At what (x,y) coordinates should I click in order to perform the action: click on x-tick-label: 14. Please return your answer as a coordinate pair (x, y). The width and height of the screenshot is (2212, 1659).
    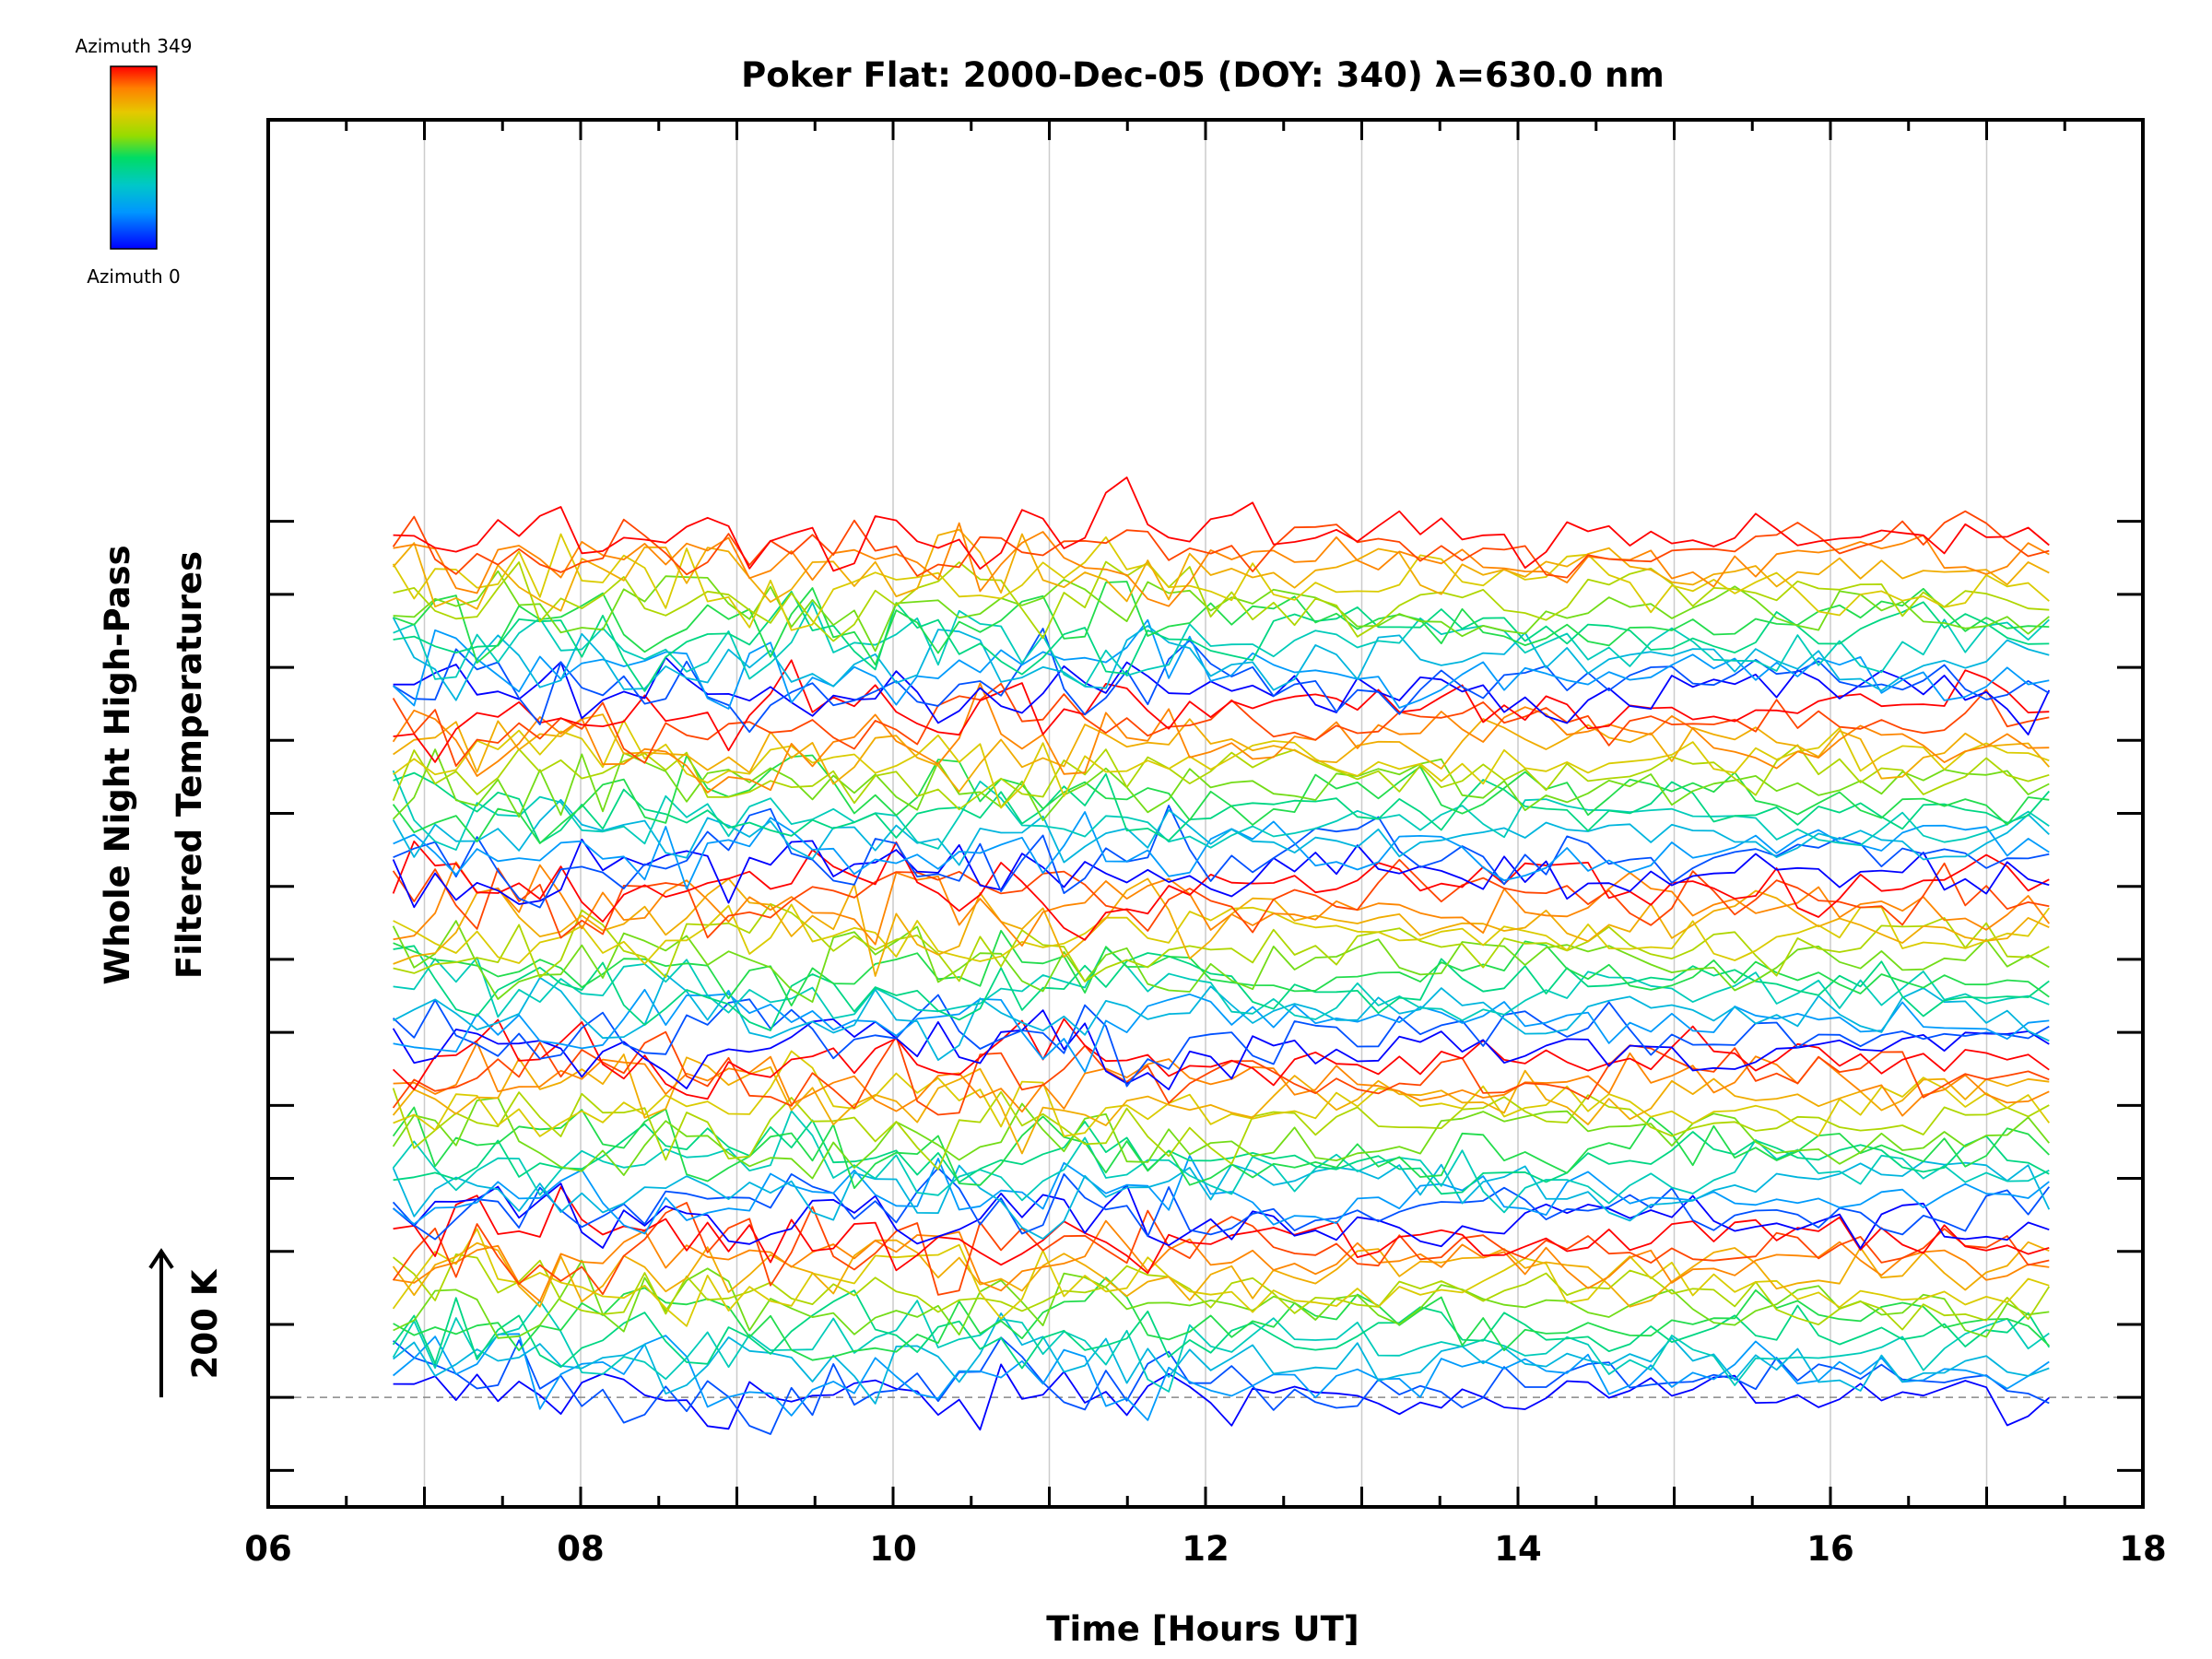
    Looking at the image, I should click on (1518, 1549).